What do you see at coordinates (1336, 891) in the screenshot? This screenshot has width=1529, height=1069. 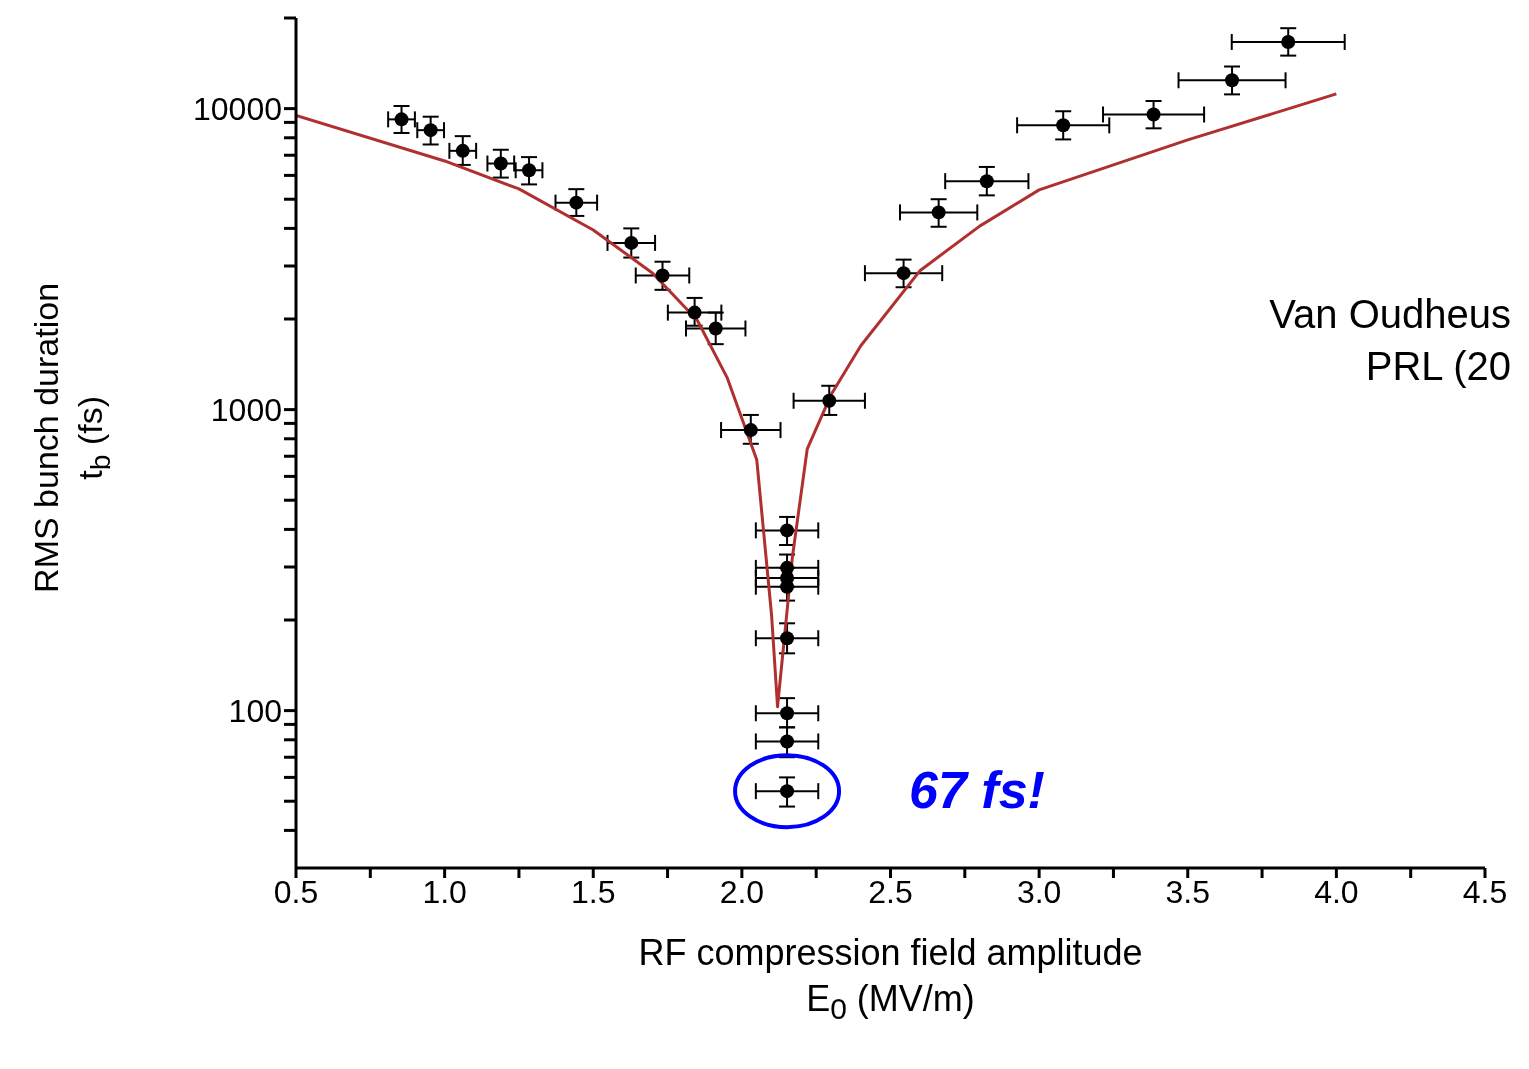 I see `x-tick-label: 4.0` at bounding box center [1336, 891].